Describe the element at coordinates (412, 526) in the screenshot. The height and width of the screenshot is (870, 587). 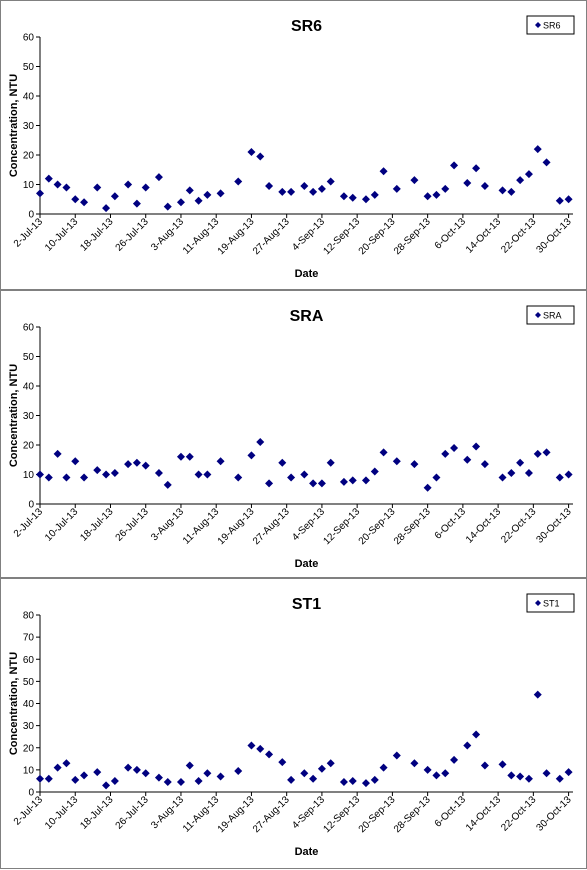
I see `x-tick-label: 28-Sep-13` at that location.